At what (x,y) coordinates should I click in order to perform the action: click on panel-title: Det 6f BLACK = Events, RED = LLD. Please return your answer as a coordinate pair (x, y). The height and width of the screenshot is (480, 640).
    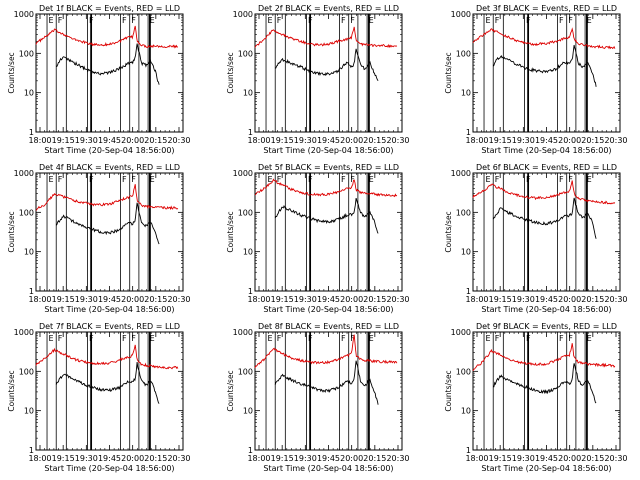
    Looking at the image, I should click on (546, 167).